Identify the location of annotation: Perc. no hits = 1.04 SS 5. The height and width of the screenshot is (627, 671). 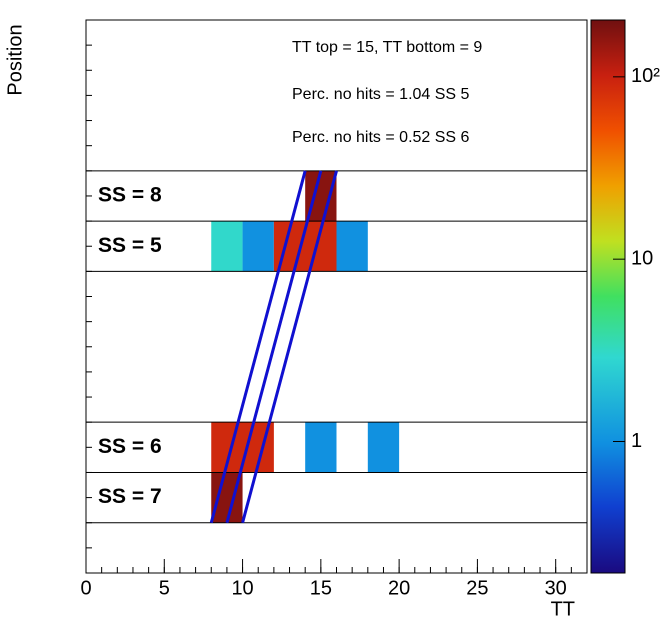
(381, 94).